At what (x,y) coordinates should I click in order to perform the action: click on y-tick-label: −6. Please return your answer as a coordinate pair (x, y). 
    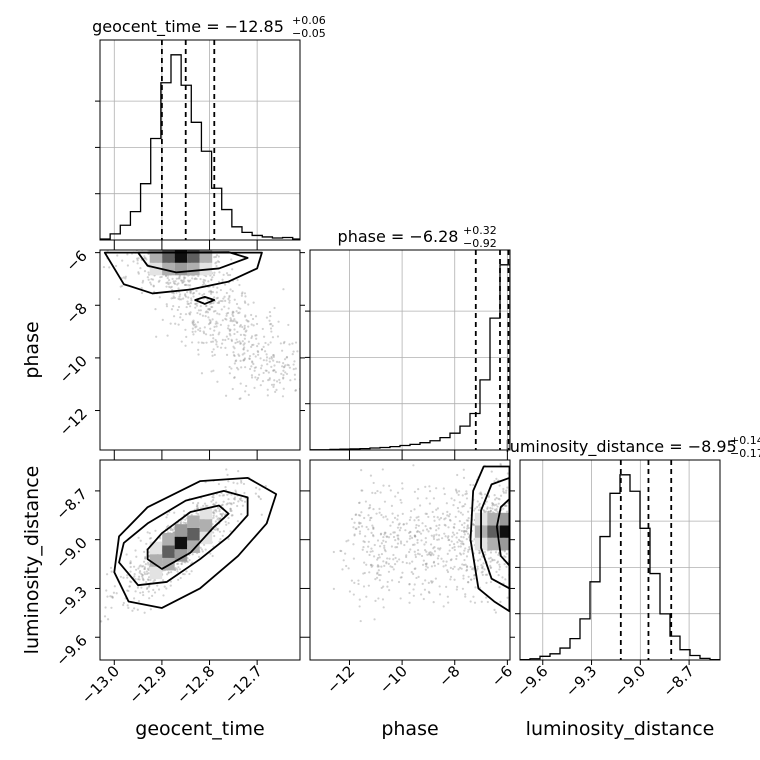
    Looking at the image, I should click on (76, 261).